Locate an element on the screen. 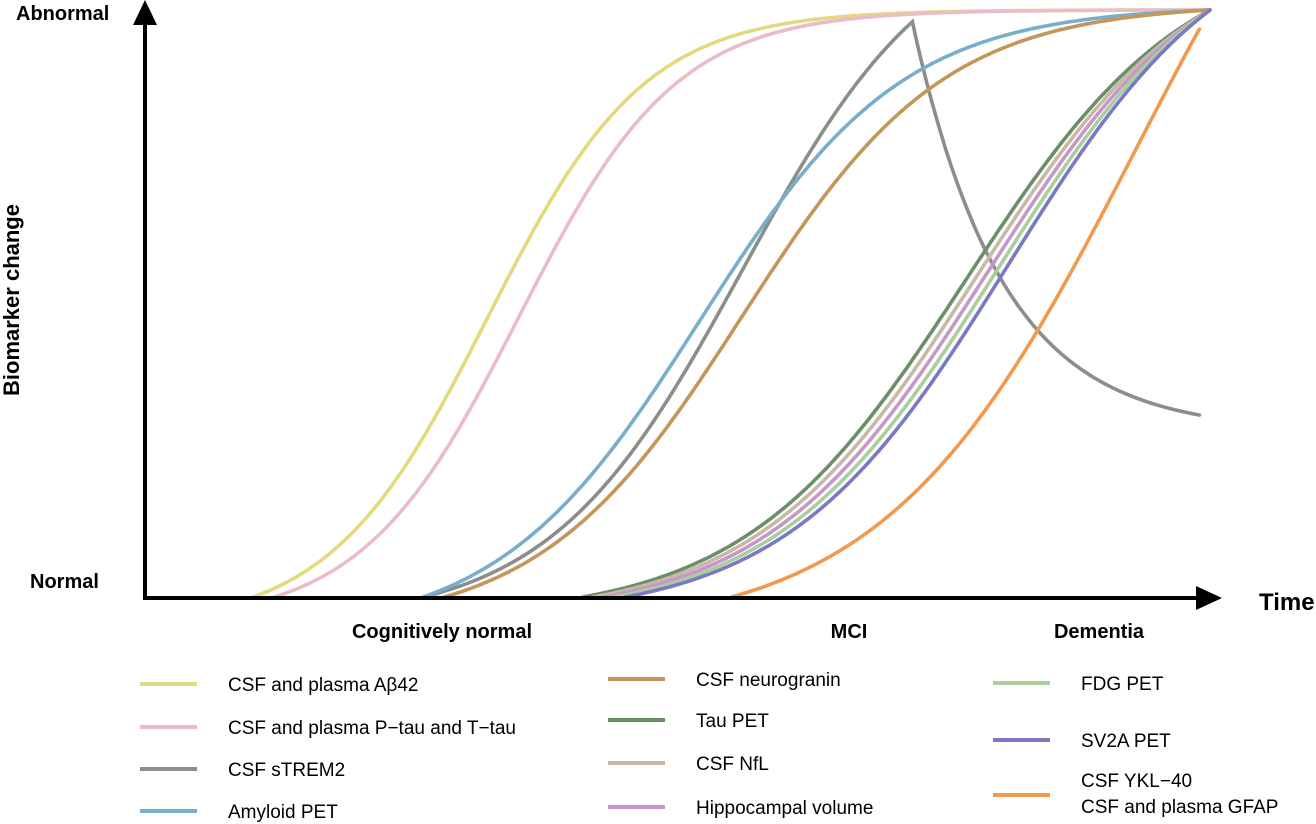 The image size is (1316, 824). legend-label-3: Amyloid PET is located at coordinates (283, 812).